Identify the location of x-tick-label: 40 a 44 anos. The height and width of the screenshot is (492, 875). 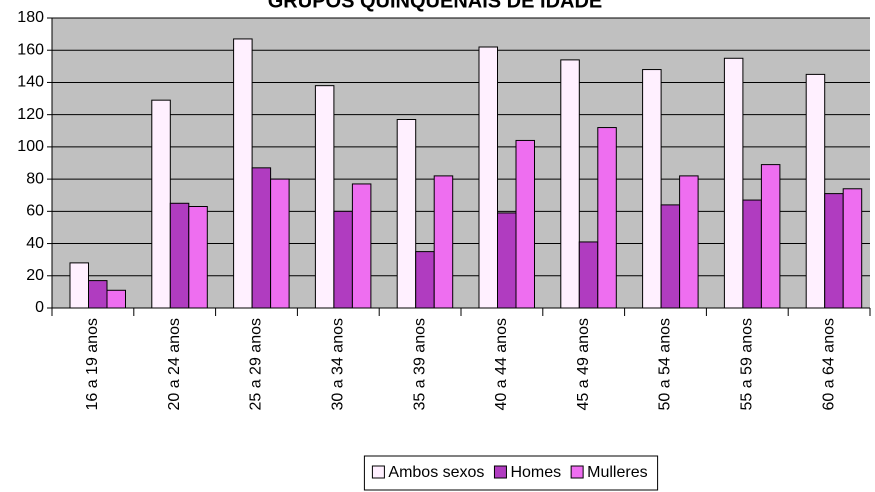
(501, 364).